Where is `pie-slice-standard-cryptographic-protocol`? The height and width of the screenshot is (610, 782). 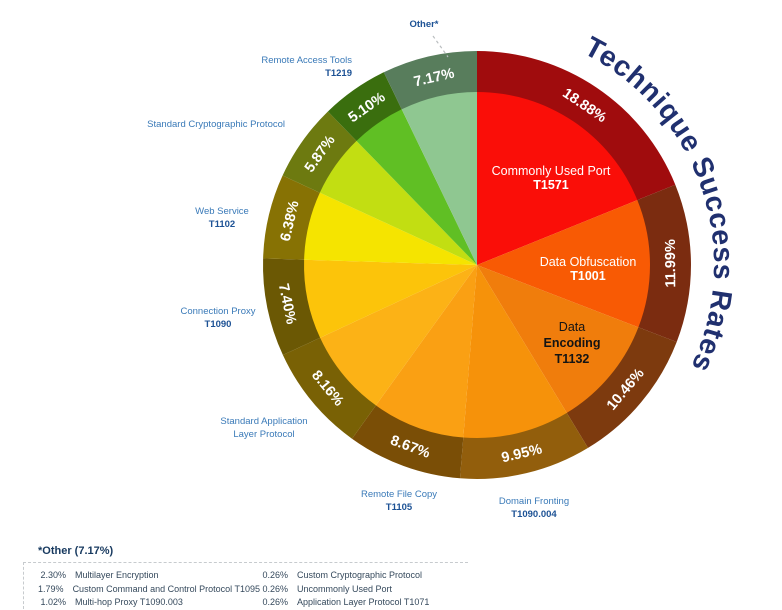
pie-slice-standard-cryptographic-protocol is located at coordinates (397, 202).